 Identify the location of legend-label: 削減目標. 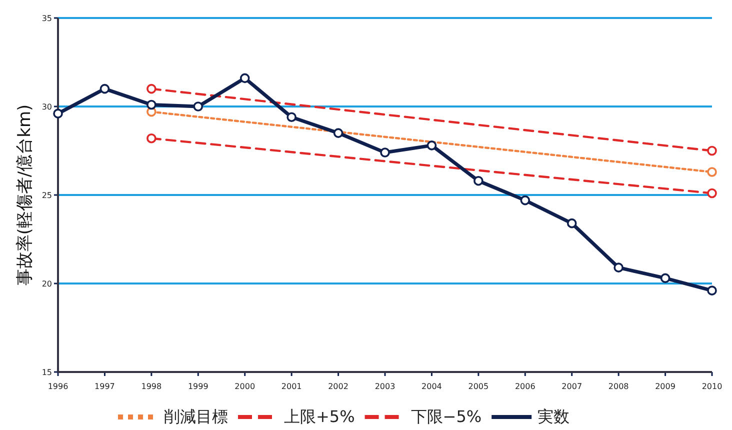
(196, 416).